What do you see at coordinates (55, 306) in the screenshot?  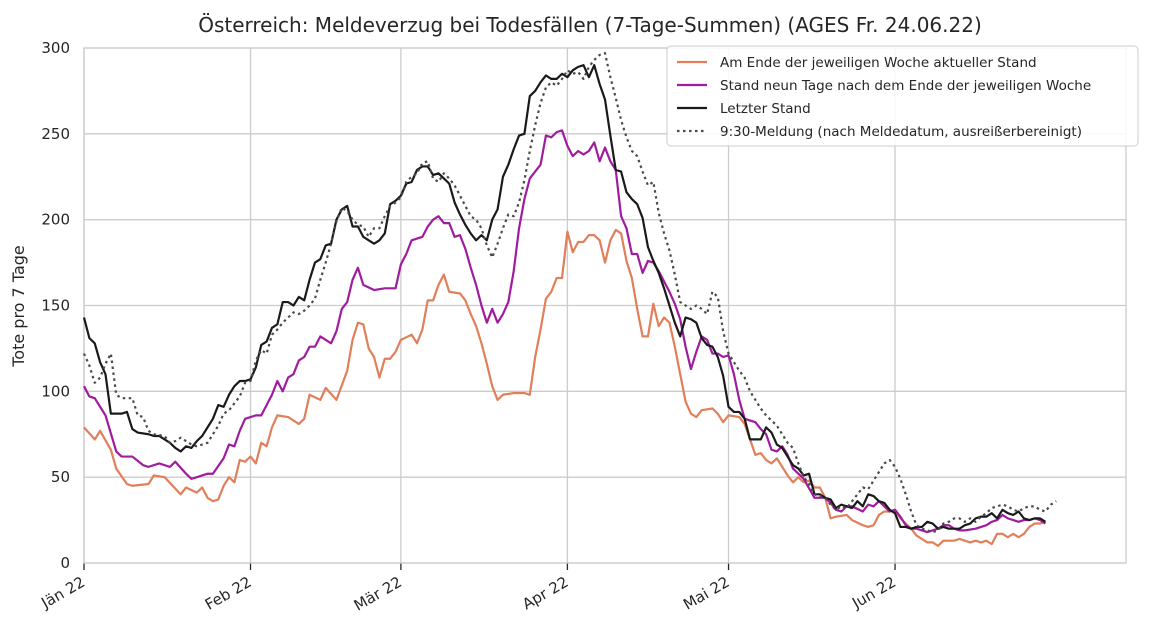 I see `y-tick-label: 150` at bounding box center [55, 306].